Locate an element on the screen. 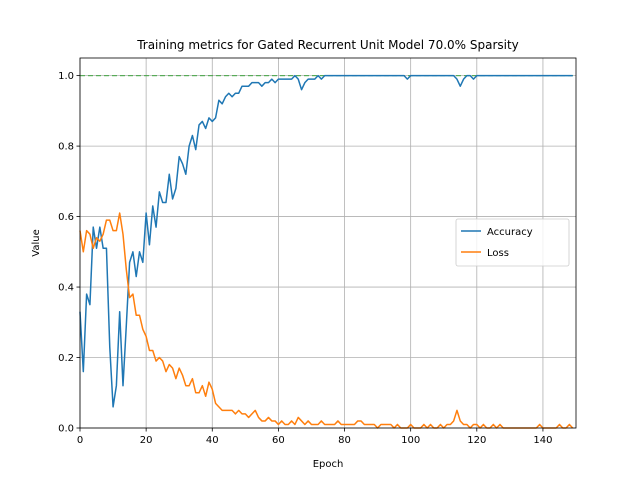 The image size is (640, 480). y-tick-label: 0.8 is located at coordinates (66, 147).